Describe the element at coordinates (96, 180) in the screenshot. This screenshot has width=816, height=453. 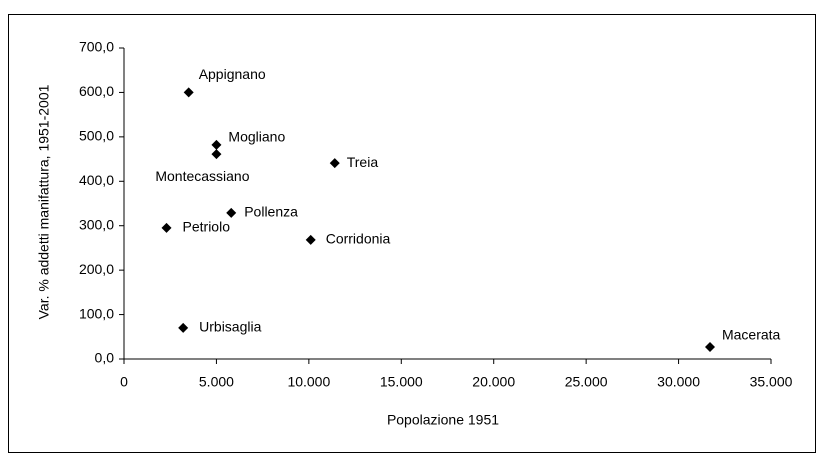
I see `y-tick-label: 400,0` at that location.